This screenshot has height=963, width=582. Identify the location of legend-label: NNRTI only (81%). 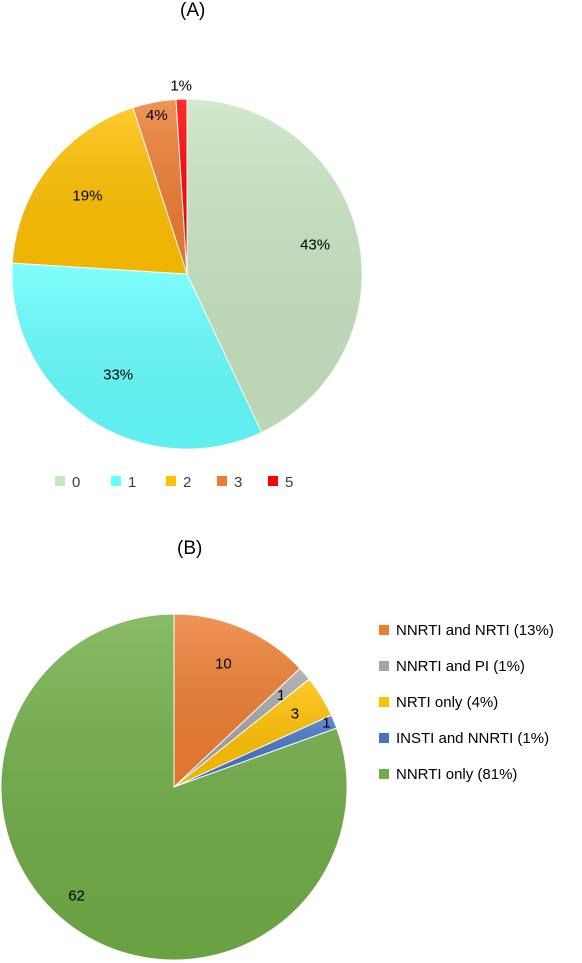
(456, 774).